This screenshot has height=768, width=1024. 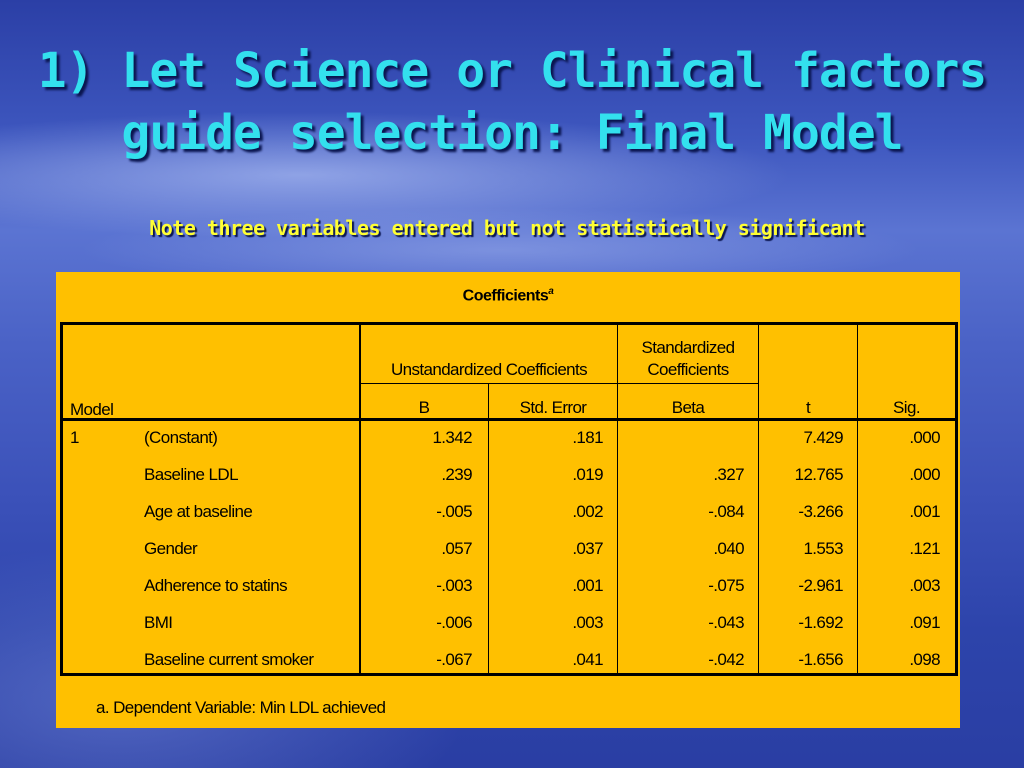 What do you see at coordinates (820, 585) in the screenshot?
I see `row-t: -2.961` at bounding box center [820, 585].